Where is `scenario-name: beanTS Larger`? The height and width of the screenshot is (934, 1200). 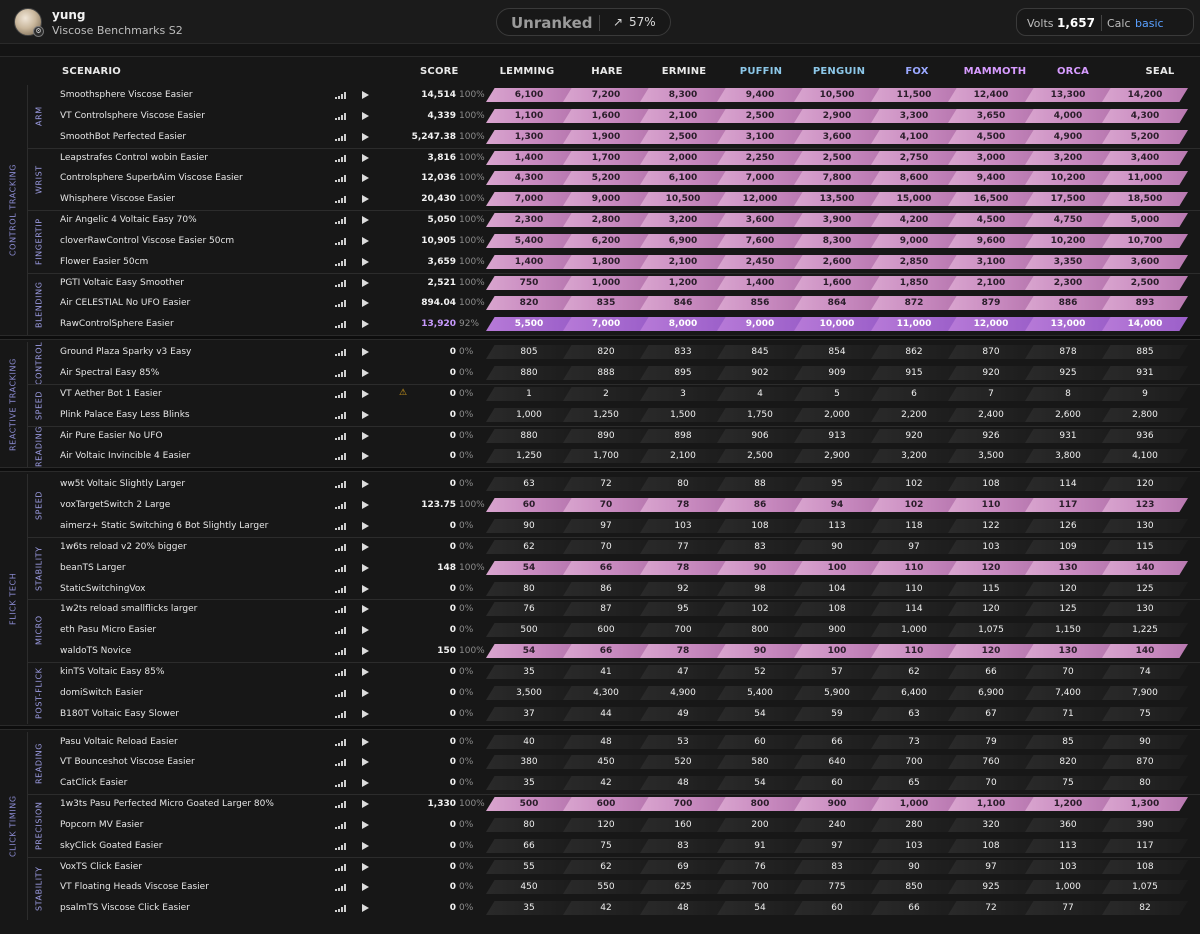
scenario-name: beanTS Larger is located at coordinates (93, 568).